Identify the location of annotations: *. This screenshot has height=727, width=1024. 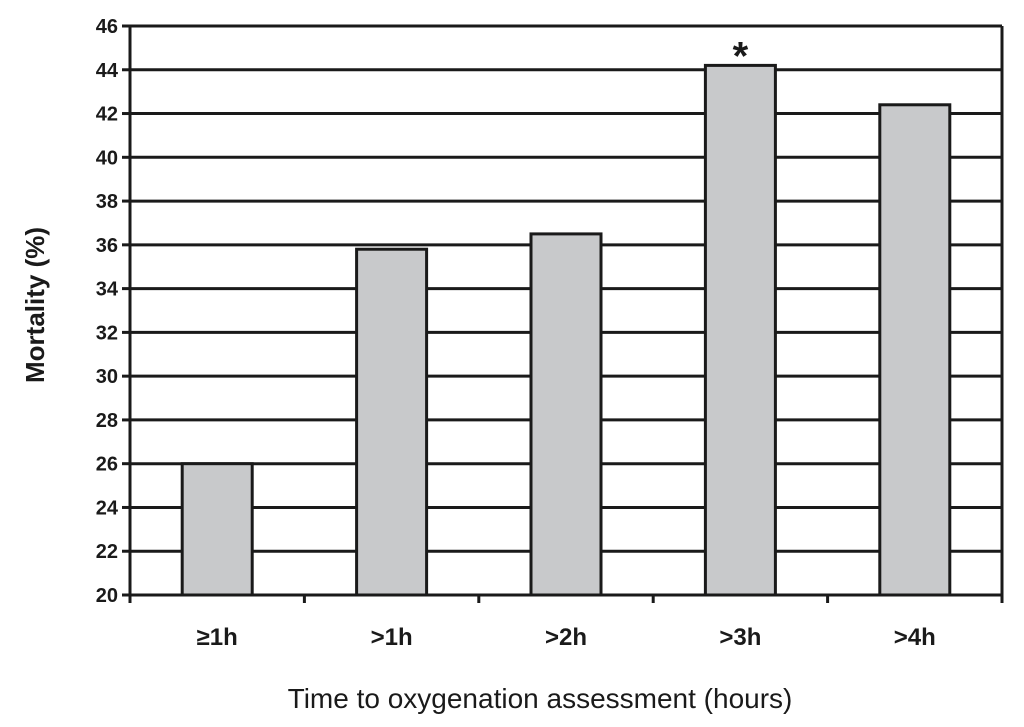
(741, 56).